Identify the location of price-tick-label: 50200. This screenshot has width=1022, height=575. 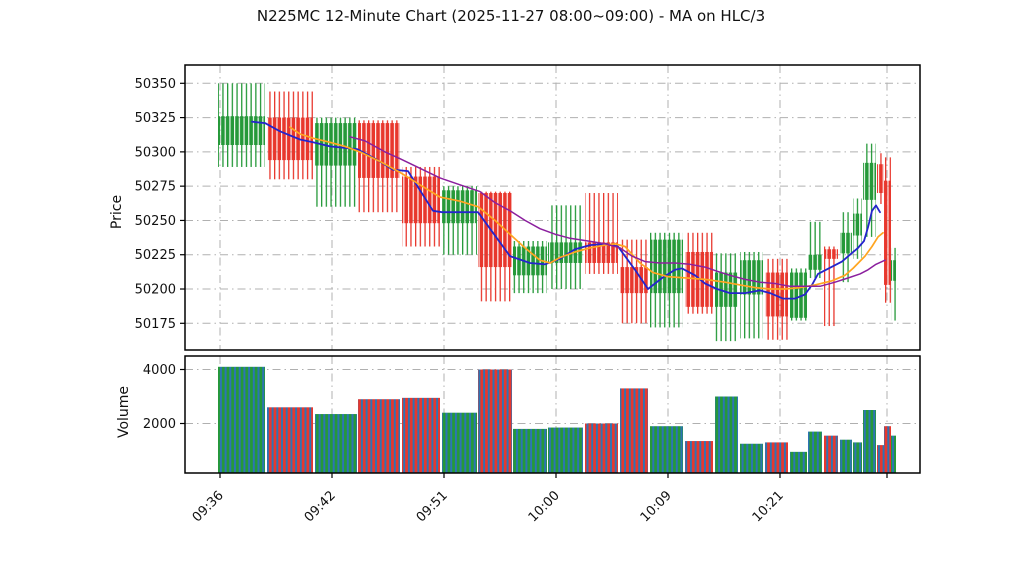
(155, 290).